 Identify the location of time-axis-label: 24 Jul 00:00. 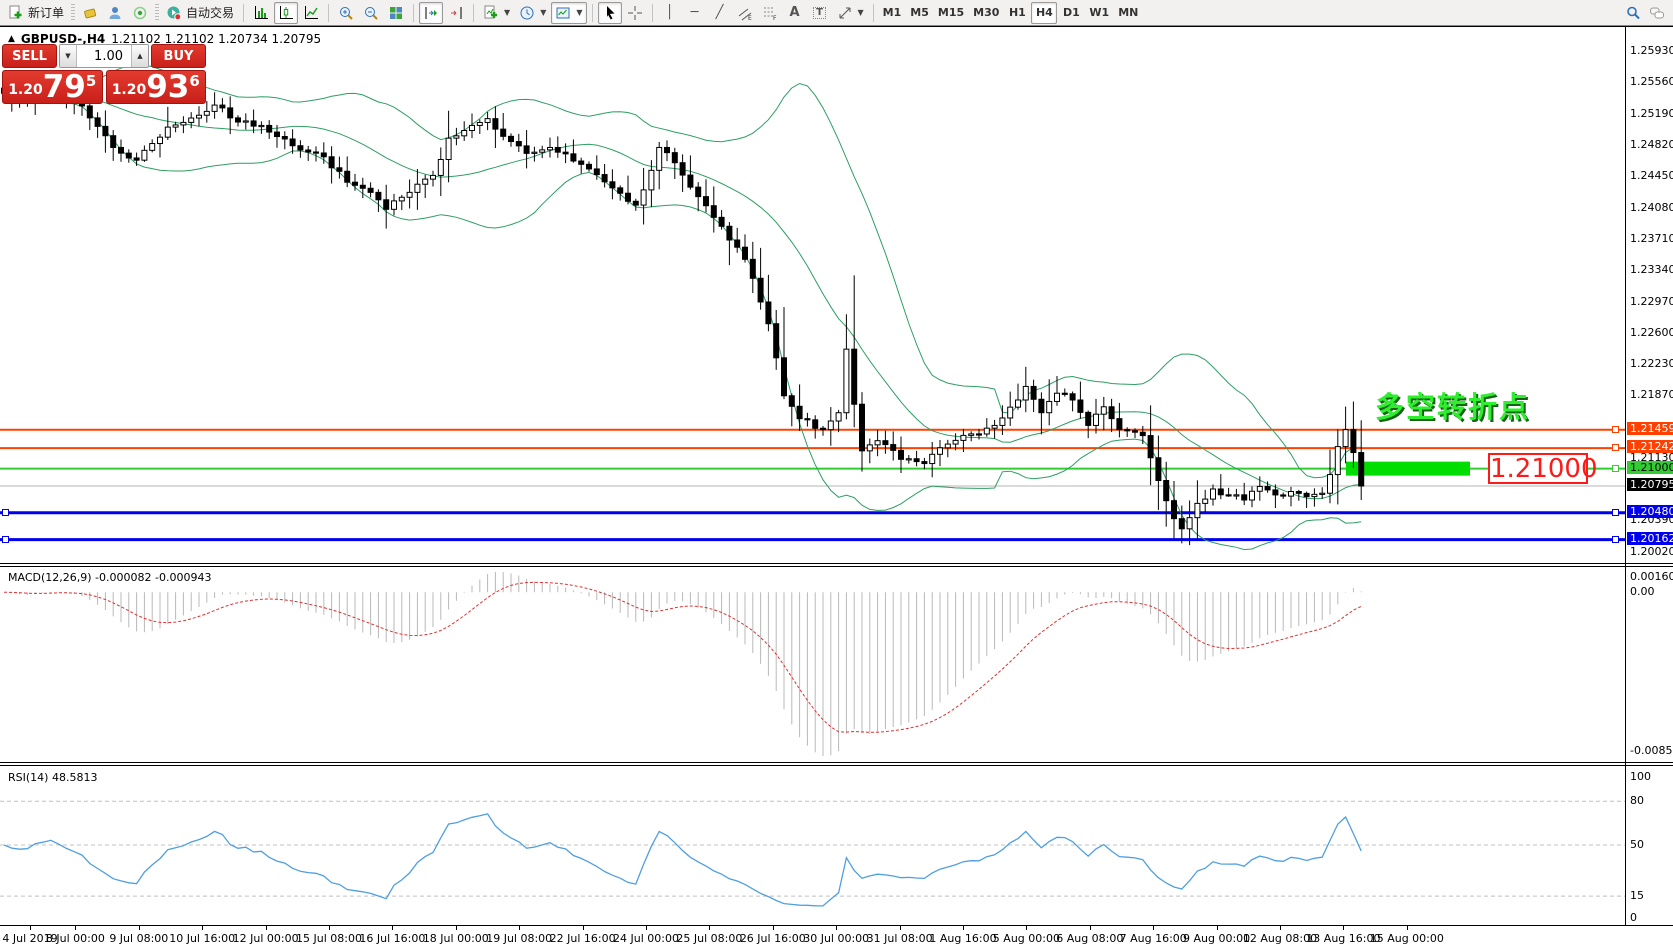
(646, 938).